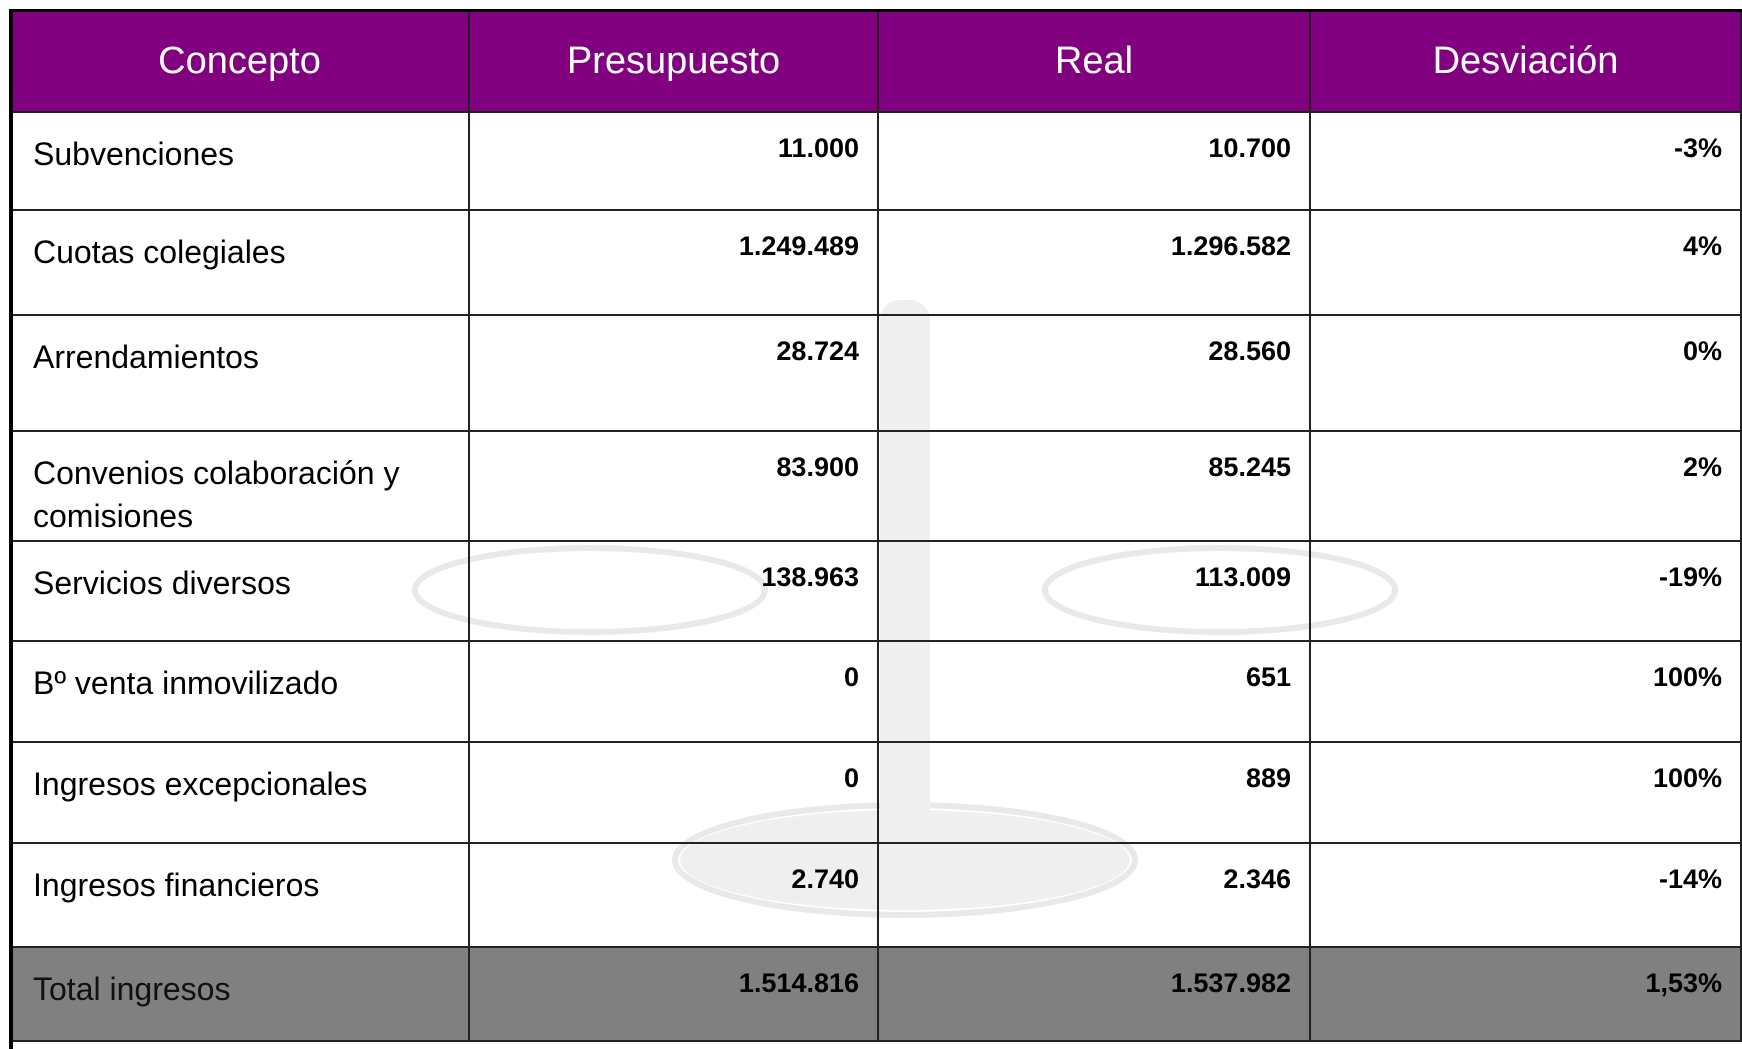 The width and height of the screenshot is (1742, 1049). I want to click on header-cell: Presupuesto, so click(674, 62).